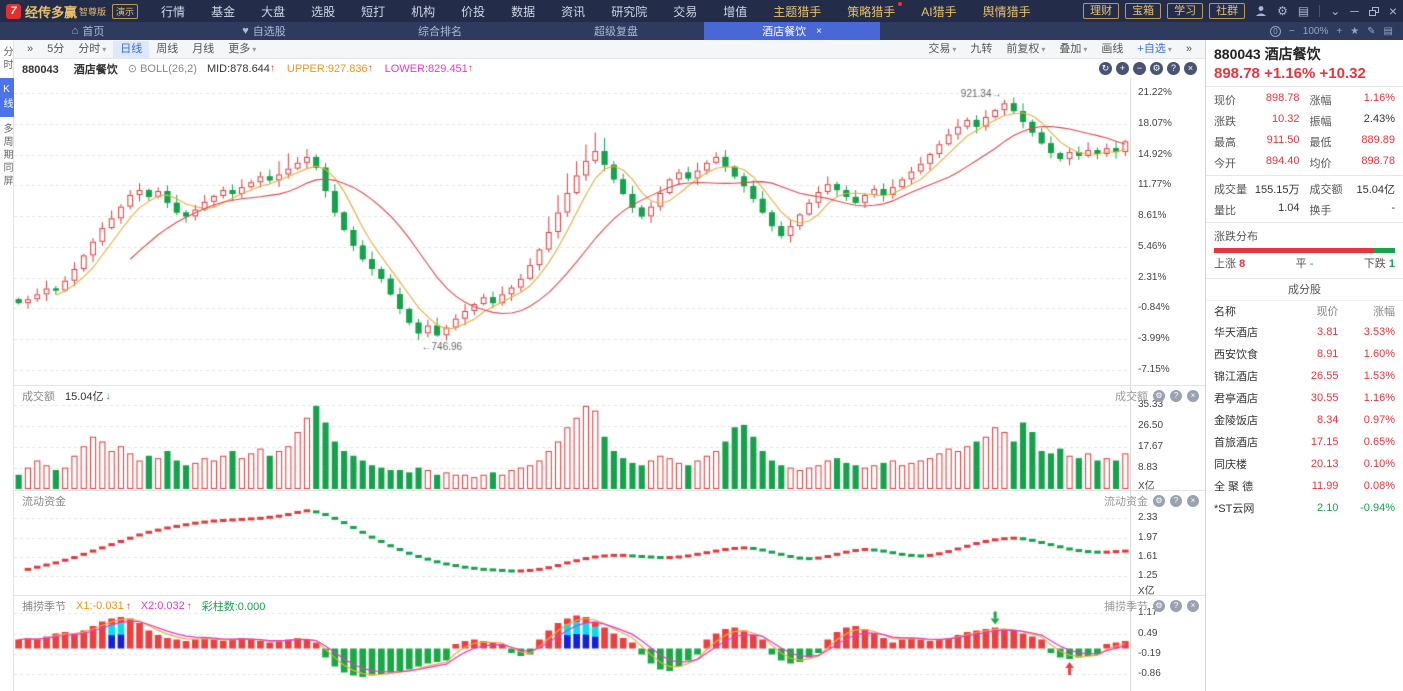 The width and height of the screenshot is (1403, 691). What do you see at coordinates (1304, 354) in the screenshot?
I see `member-stock-row: 西安饮食 8.91 1.60%` at bounding box center [1304, 354].